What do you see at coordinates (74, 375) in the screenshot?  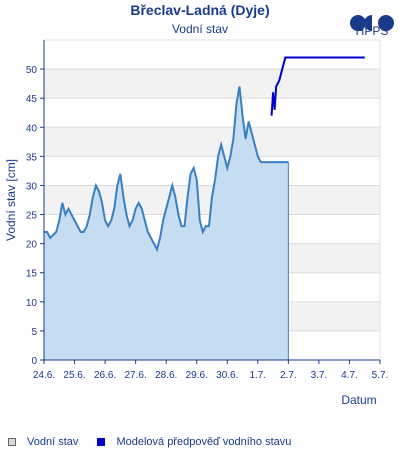 I see `x-tick-label: 25.6.` at bounding box center [74, 375].